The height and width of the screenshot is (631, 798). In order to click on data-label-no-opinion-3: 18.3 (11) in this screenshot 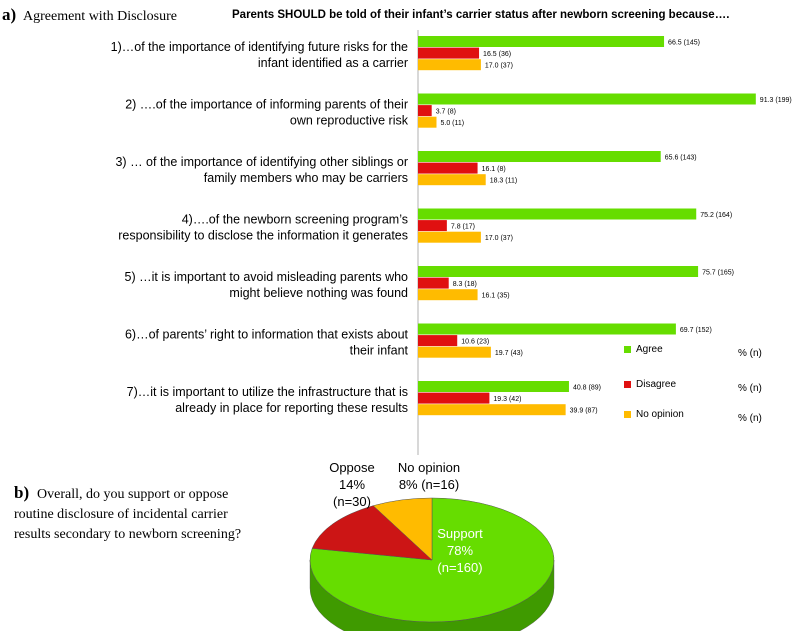, I will do `click(503, 181)`.